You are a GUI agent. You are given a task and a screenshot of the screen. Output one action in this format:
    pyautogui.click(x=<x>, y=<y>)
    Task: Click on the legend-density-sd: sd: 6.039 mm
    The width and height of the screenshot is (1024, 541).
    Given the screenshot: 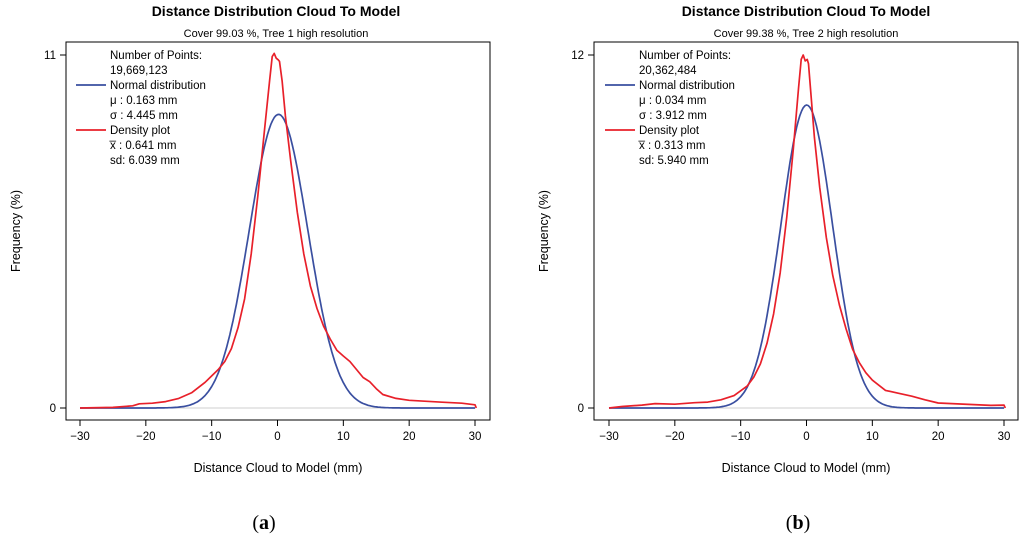 What is the action you would take?
    pyautogui.click(x=145, y=161)
    